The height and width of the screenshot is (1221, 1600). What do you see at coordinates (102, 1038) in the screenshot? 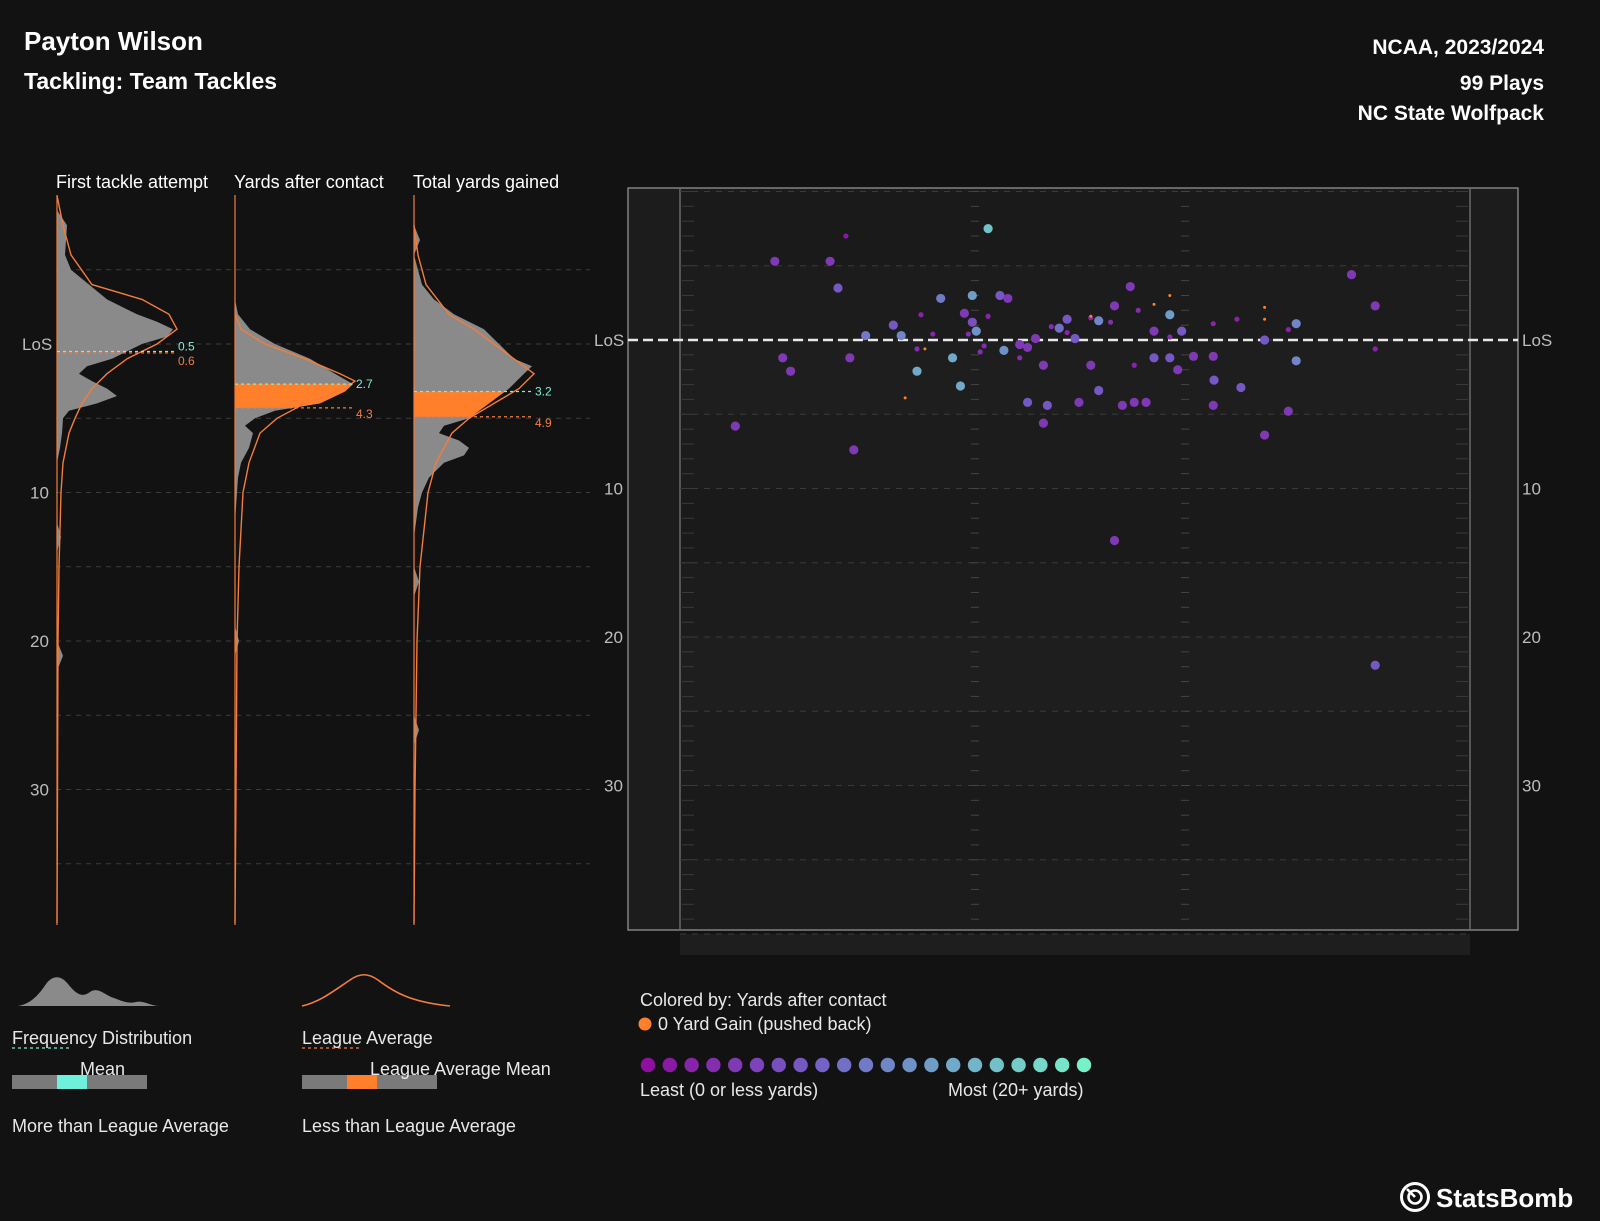
I see `frequency-distribution-label: Frequency Distribution` at bounding box center [102, 1038].